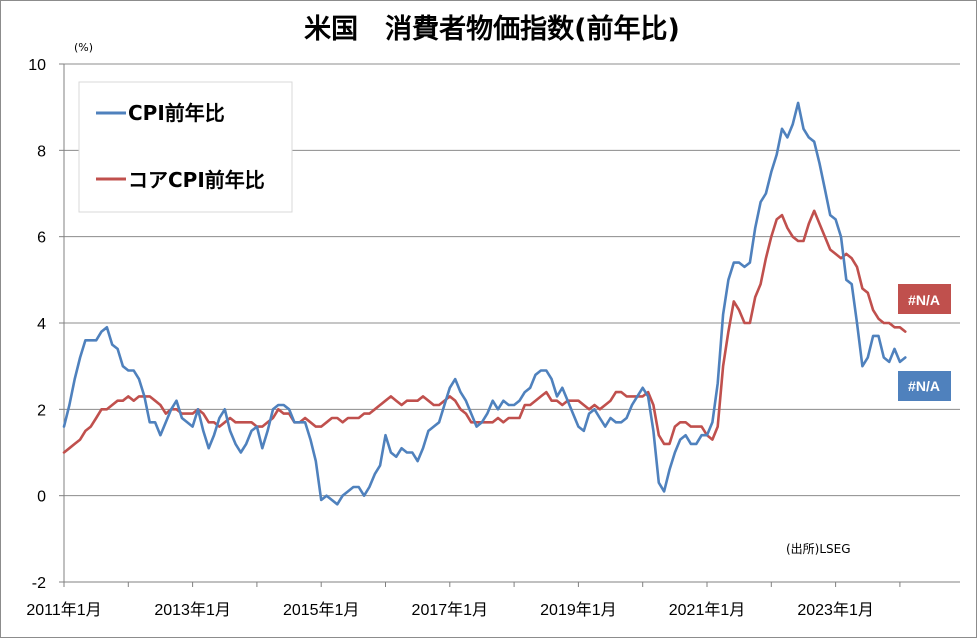  What do you see at coordinates (83, 47) in the screenshot?
I see `y-axis-unit: (%)` at bounding box center [83, 47].